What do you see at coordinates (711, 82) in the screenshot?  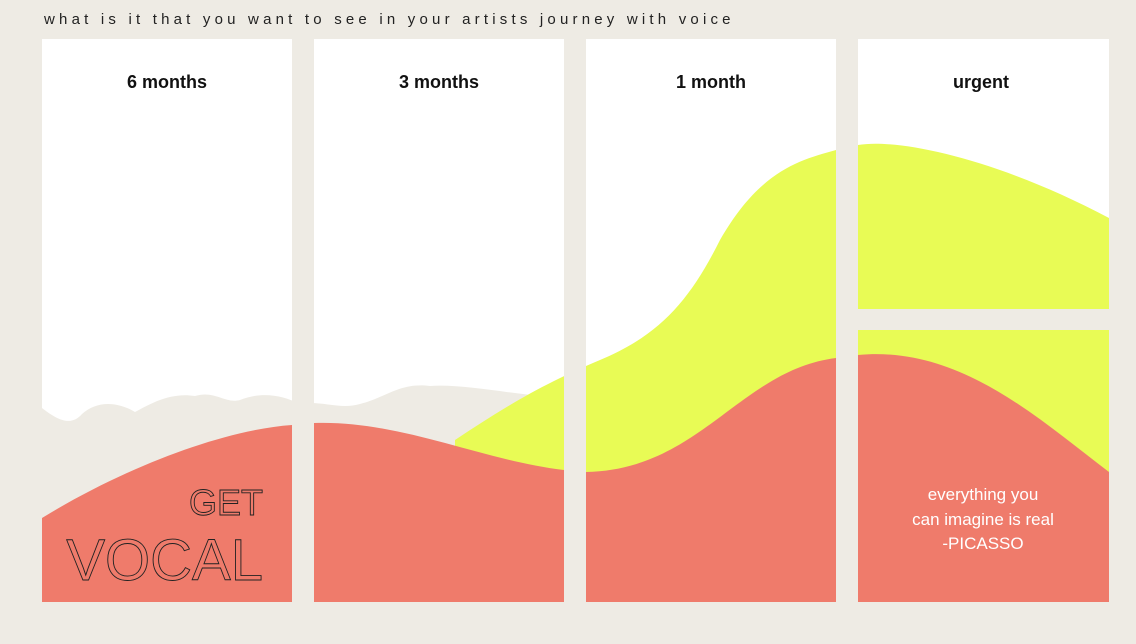 I see `column-label: 1 month` at bounding box center [711, 82].